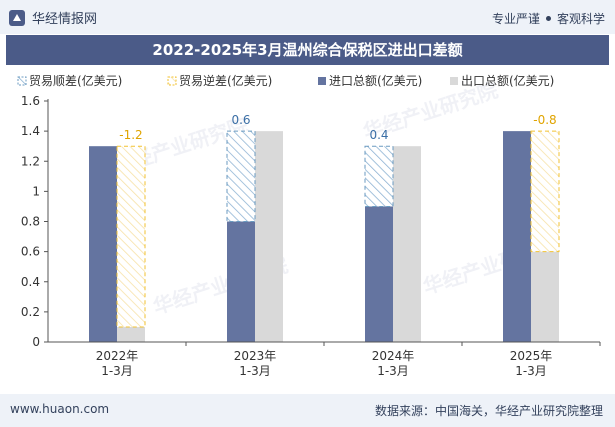 This screenshot has height=427, width=615. What do you see at coordinates (307, 50) in the screenshot?
I see `chart-title: 2022-2025年3月温州综合保税区进出口差额` at bounding box center [307, 50].